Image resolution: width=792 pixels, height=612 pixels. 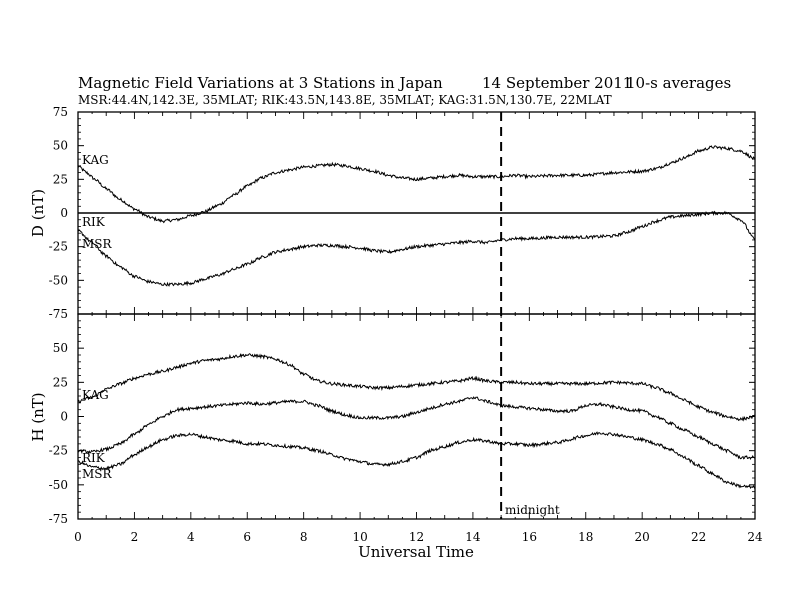 I want to click on midnight-marker-group: midnight, so click(x=530, y=315).